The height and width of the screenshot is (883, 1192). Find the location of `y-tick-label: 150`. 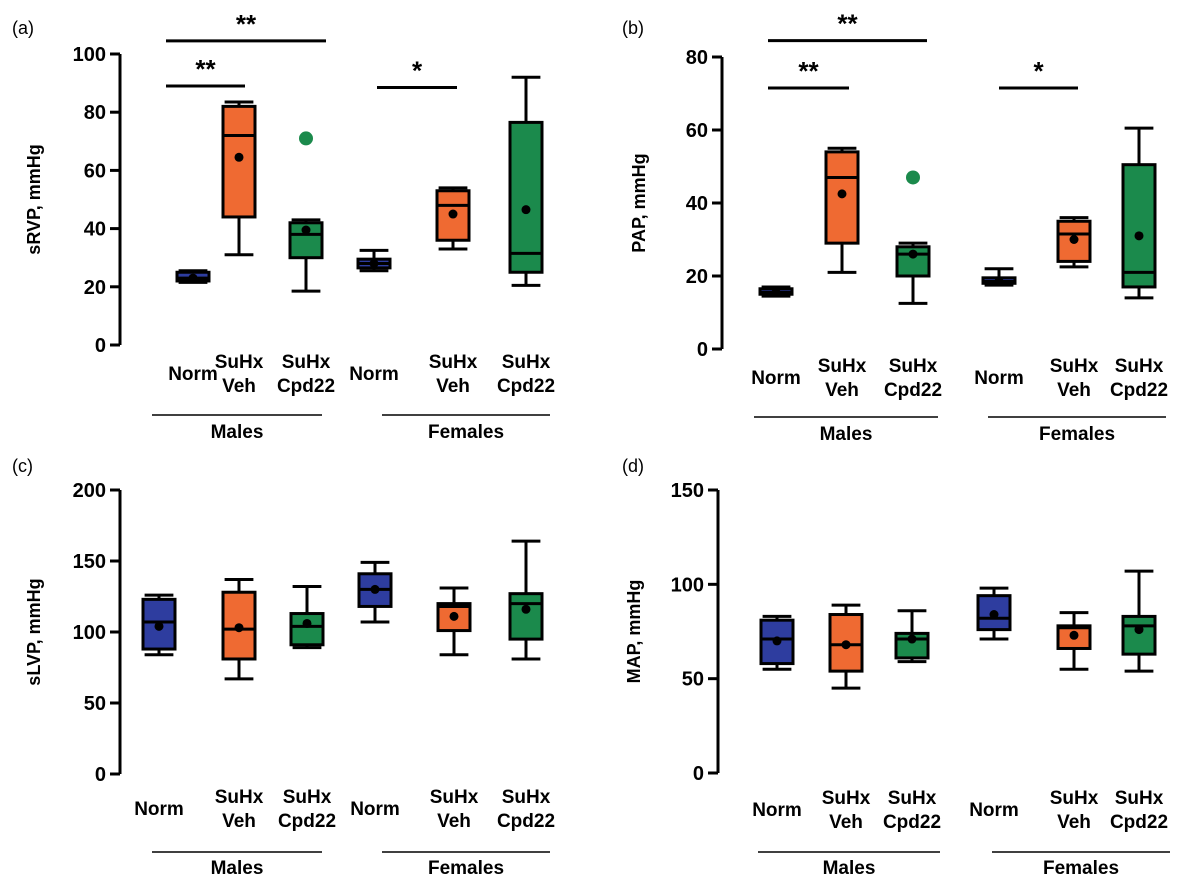

y-tick-label: 150 is located at coordinates (89, 562).